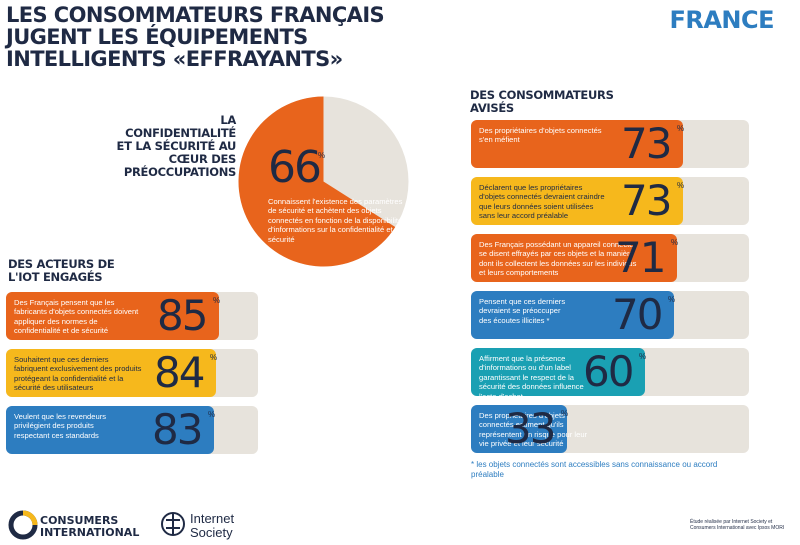 The height and width of the screenshot is (545, 800). What do you see at coordinates (322, 155) in the screenshot?
I see `pie-percent-sign: %` at bounding box center [322, 155].